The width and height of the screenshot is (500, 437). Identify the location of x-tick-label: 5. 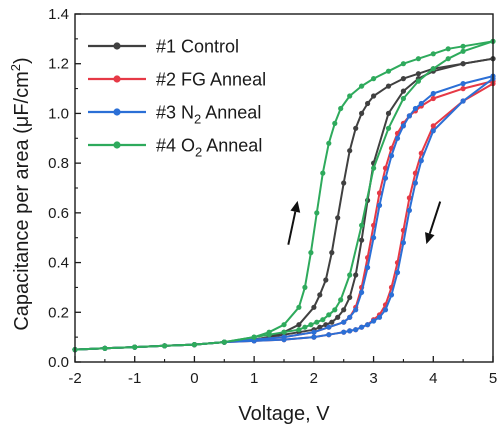
(493, 378).